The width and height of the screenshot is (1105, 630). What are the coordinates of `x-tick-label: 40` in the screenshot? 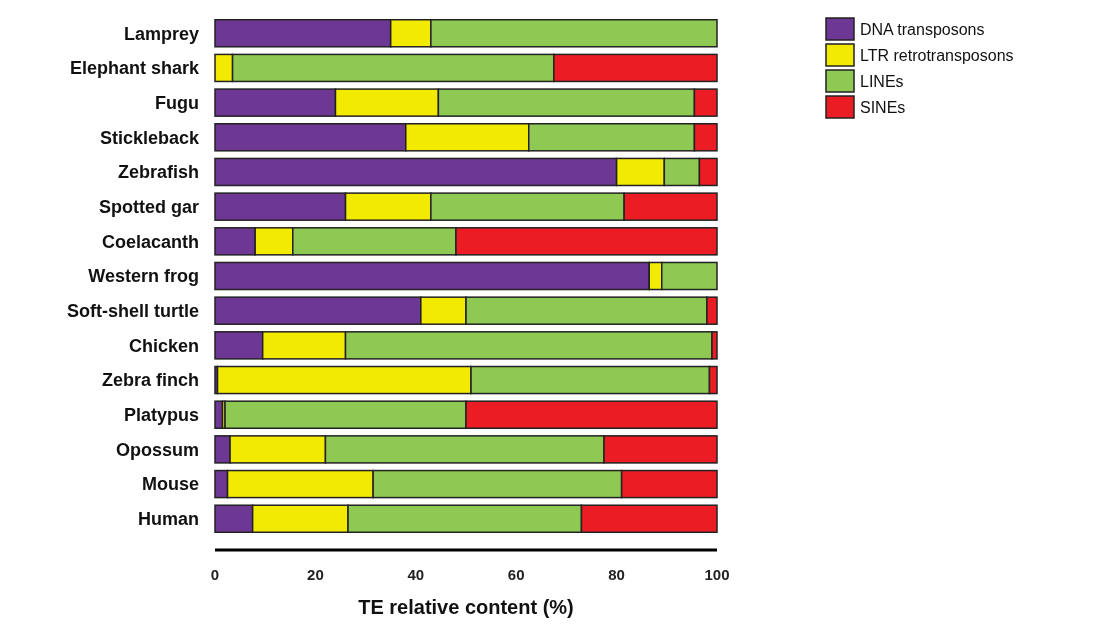 It's located at (416, 574).